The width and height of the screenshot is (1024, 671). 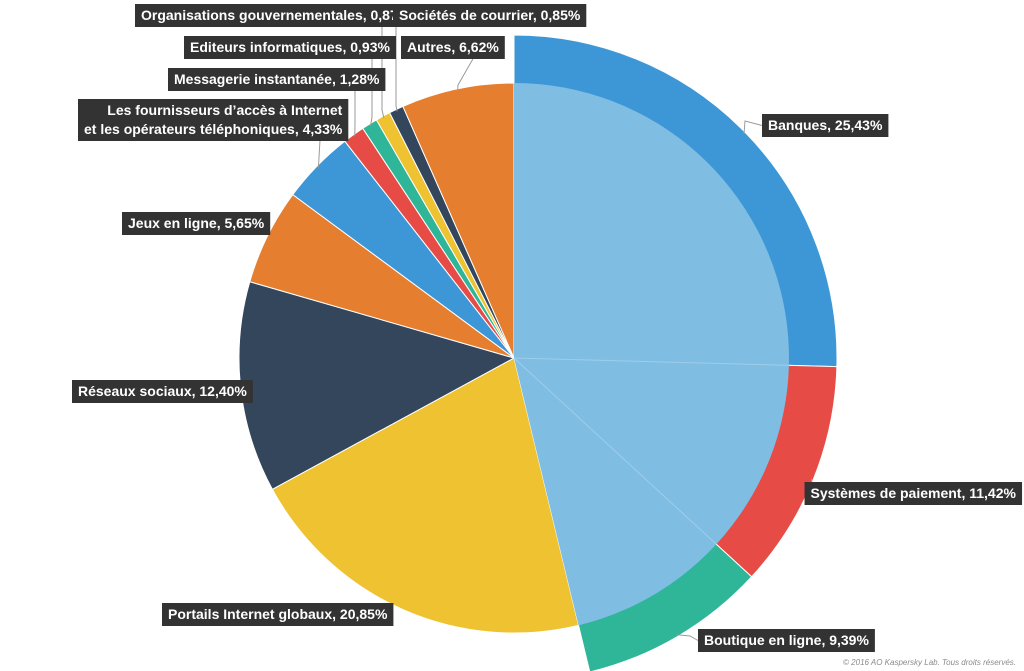 I want to click on slice-label-8: Editeurs informatiques, 0,93%, so click(x=290, y=47).